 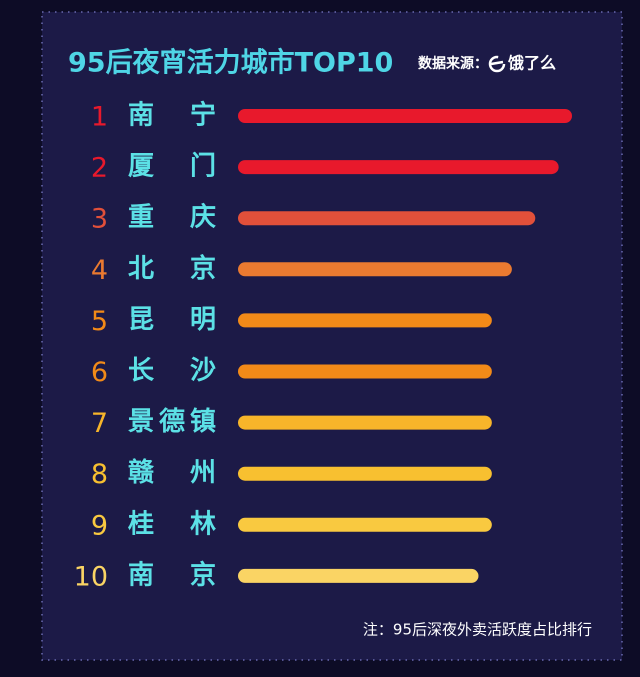 I want to click on source: 饿了么, so click(x=531, y=63).